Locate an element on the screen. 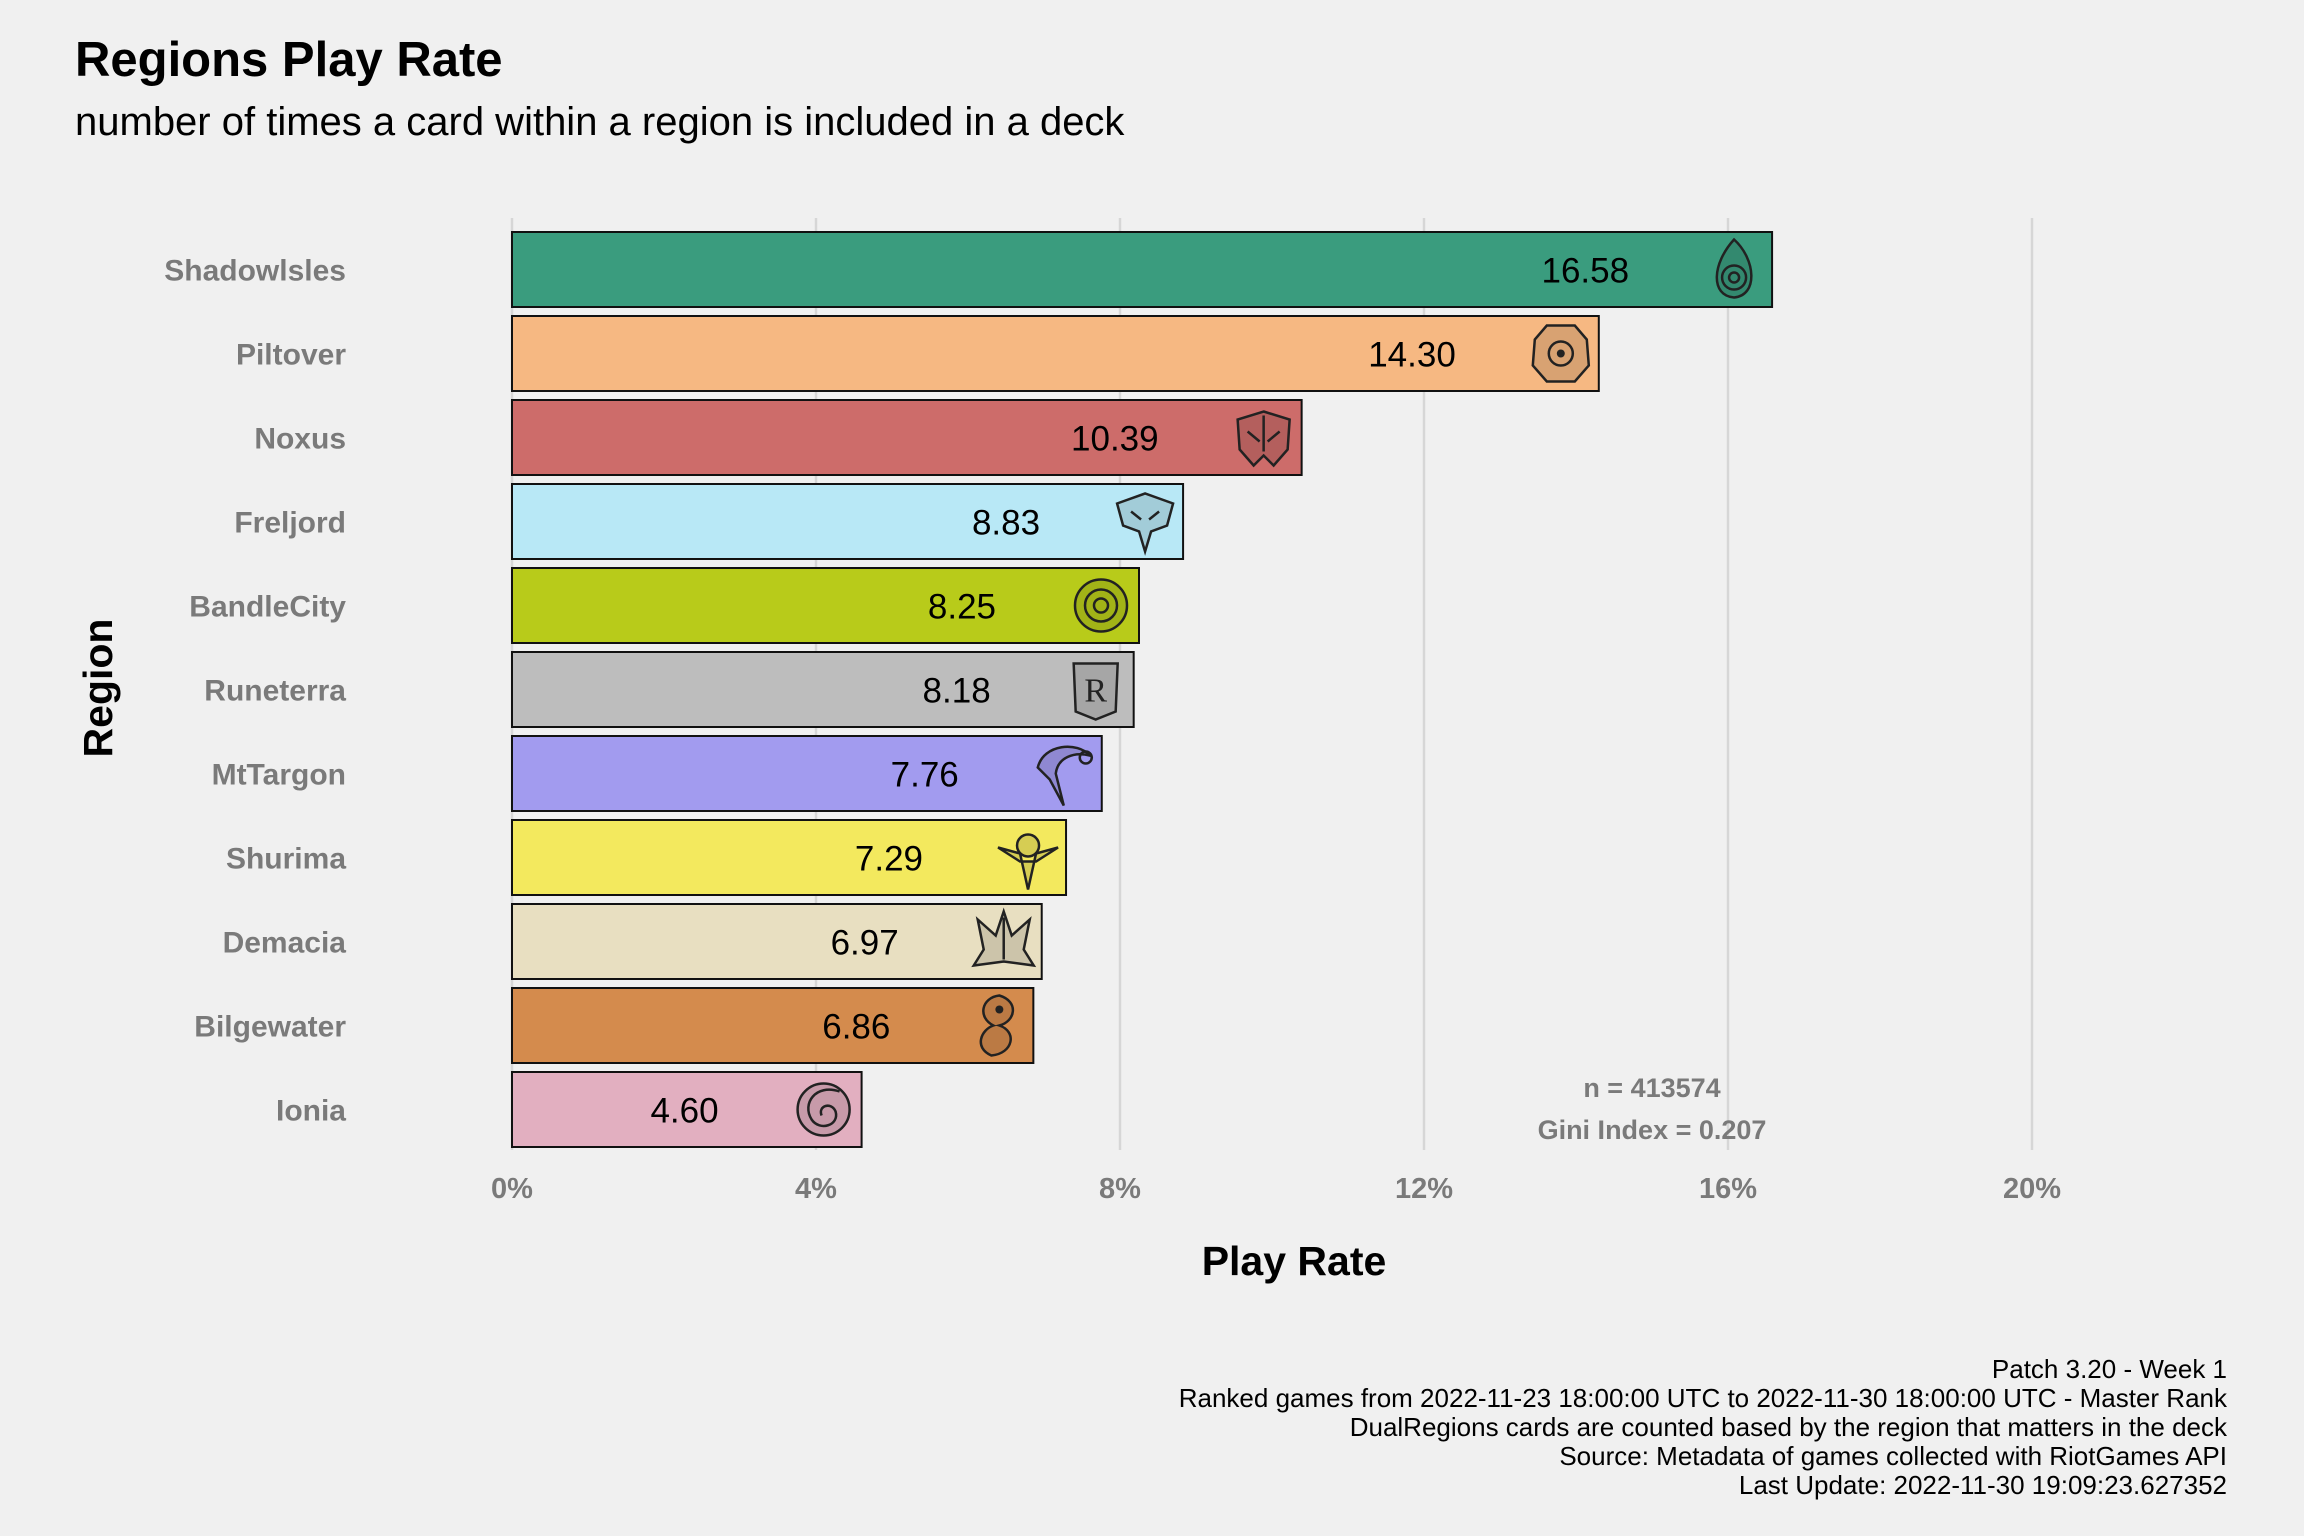 This screenshot has width=2304, height=1536. x-tick-label: 16% is located at coordinates (1728, 1189).